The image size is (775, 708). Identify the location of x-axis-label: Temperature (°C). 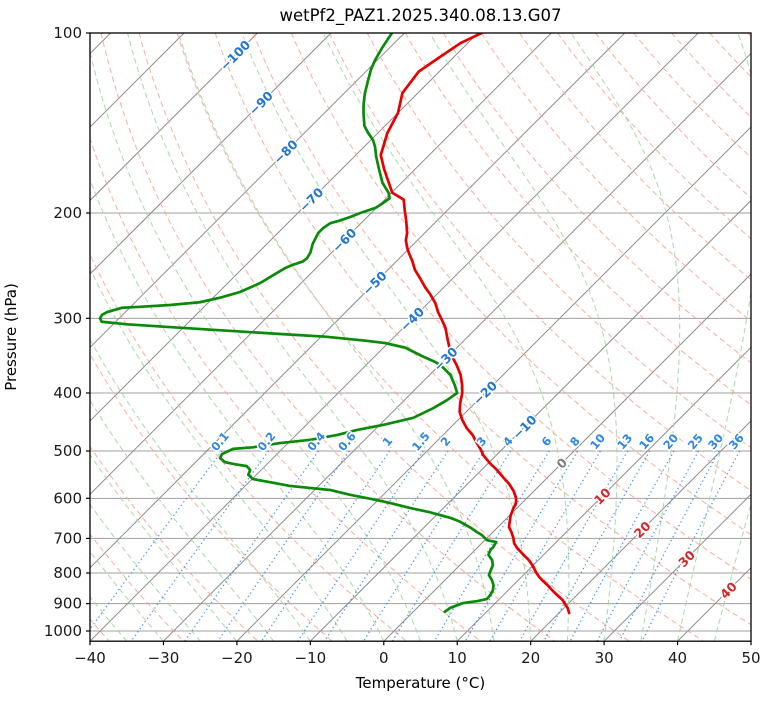
(420, 683).